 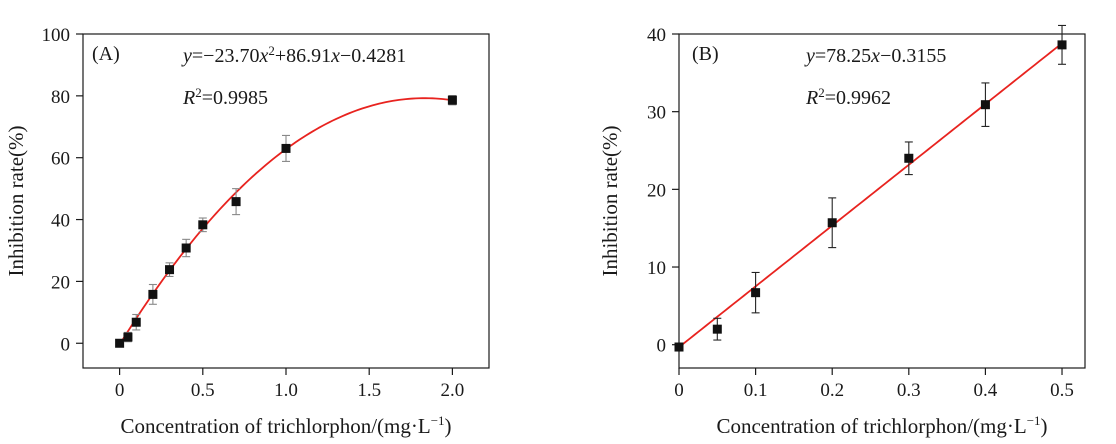 I want to click on equation-a-lhs: y, so click(x=186, y=56).